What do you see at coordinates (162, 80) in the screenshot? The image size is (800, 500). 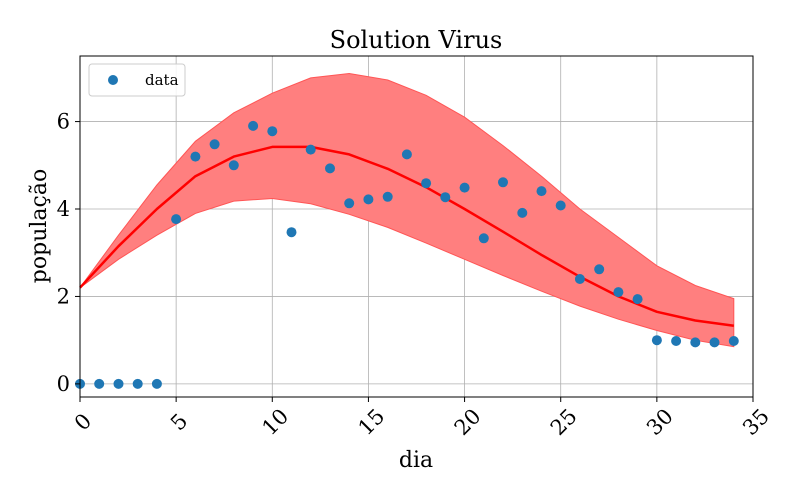 I see `legend-data-label: data` at bounding box center [162, 80].